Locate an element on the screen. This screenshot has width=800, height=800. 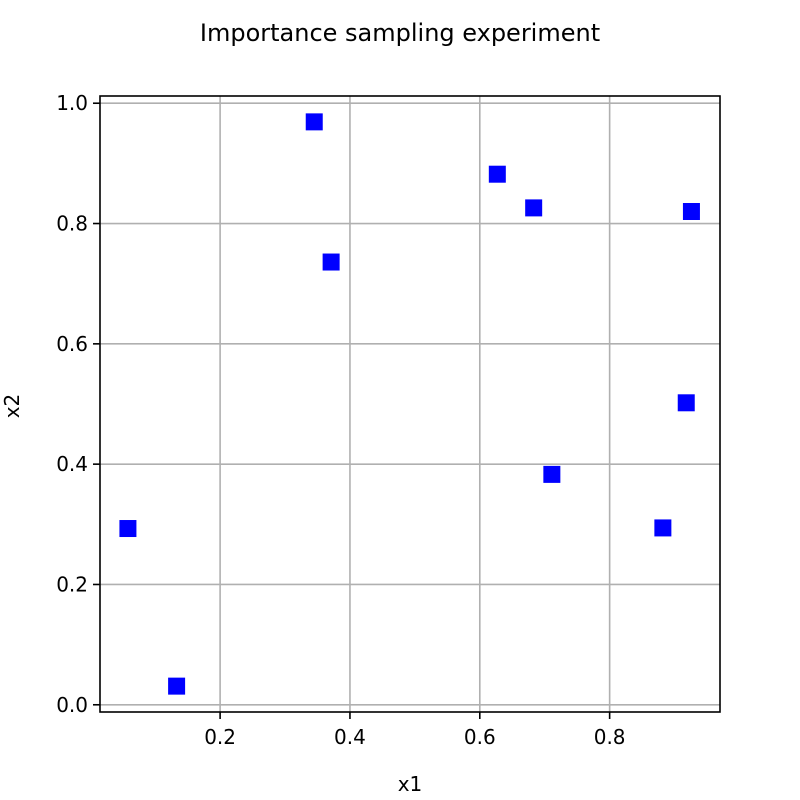
x-tick-label: 0.4 is located at coordinates (350, 737).